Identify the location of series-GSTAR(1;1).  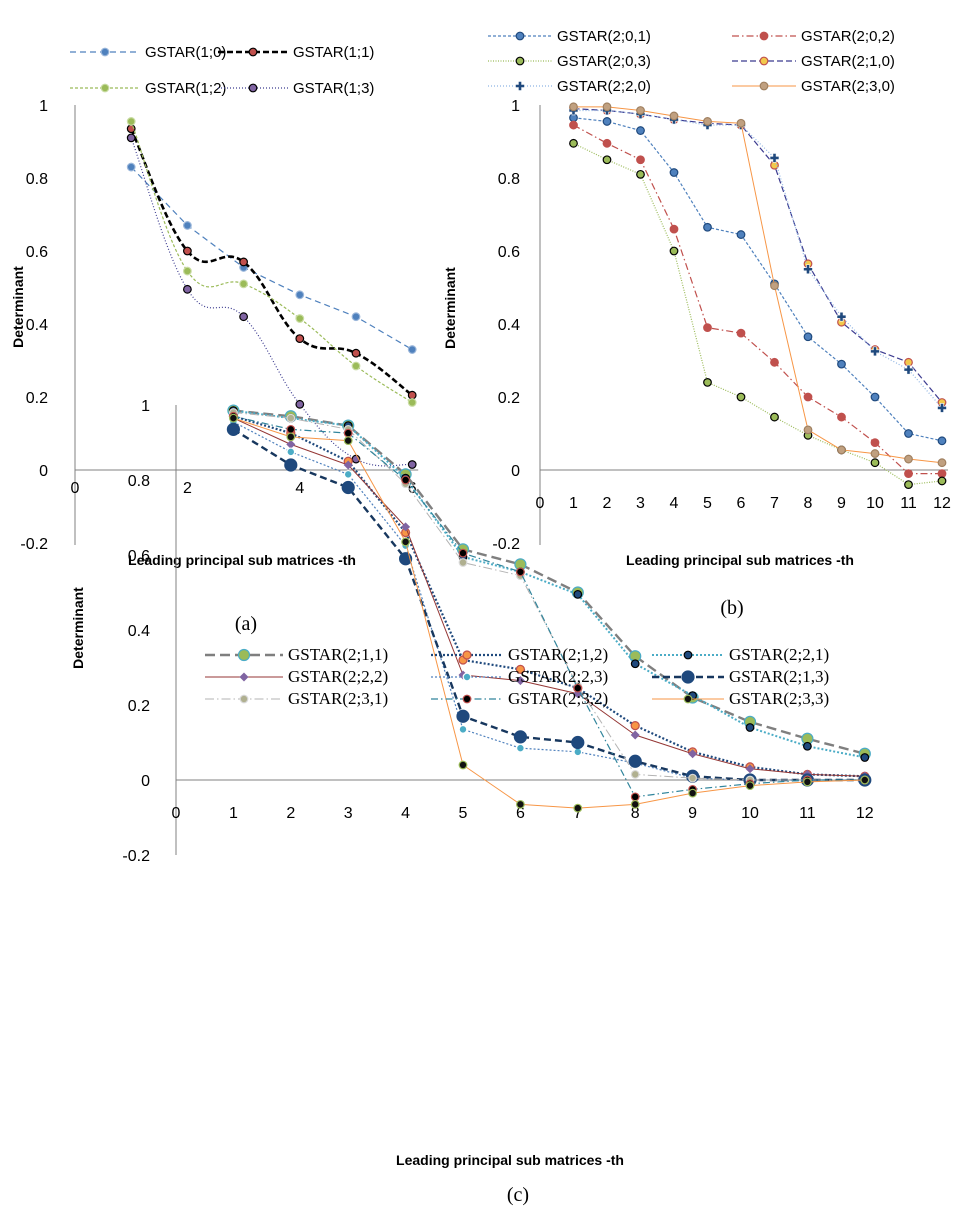
(271, 262).